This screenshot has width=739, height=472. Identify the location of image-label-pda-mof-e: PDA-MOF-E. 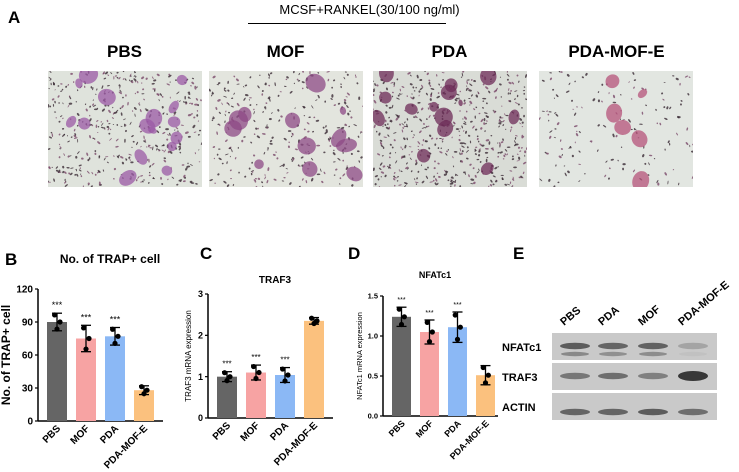
(616, 51).